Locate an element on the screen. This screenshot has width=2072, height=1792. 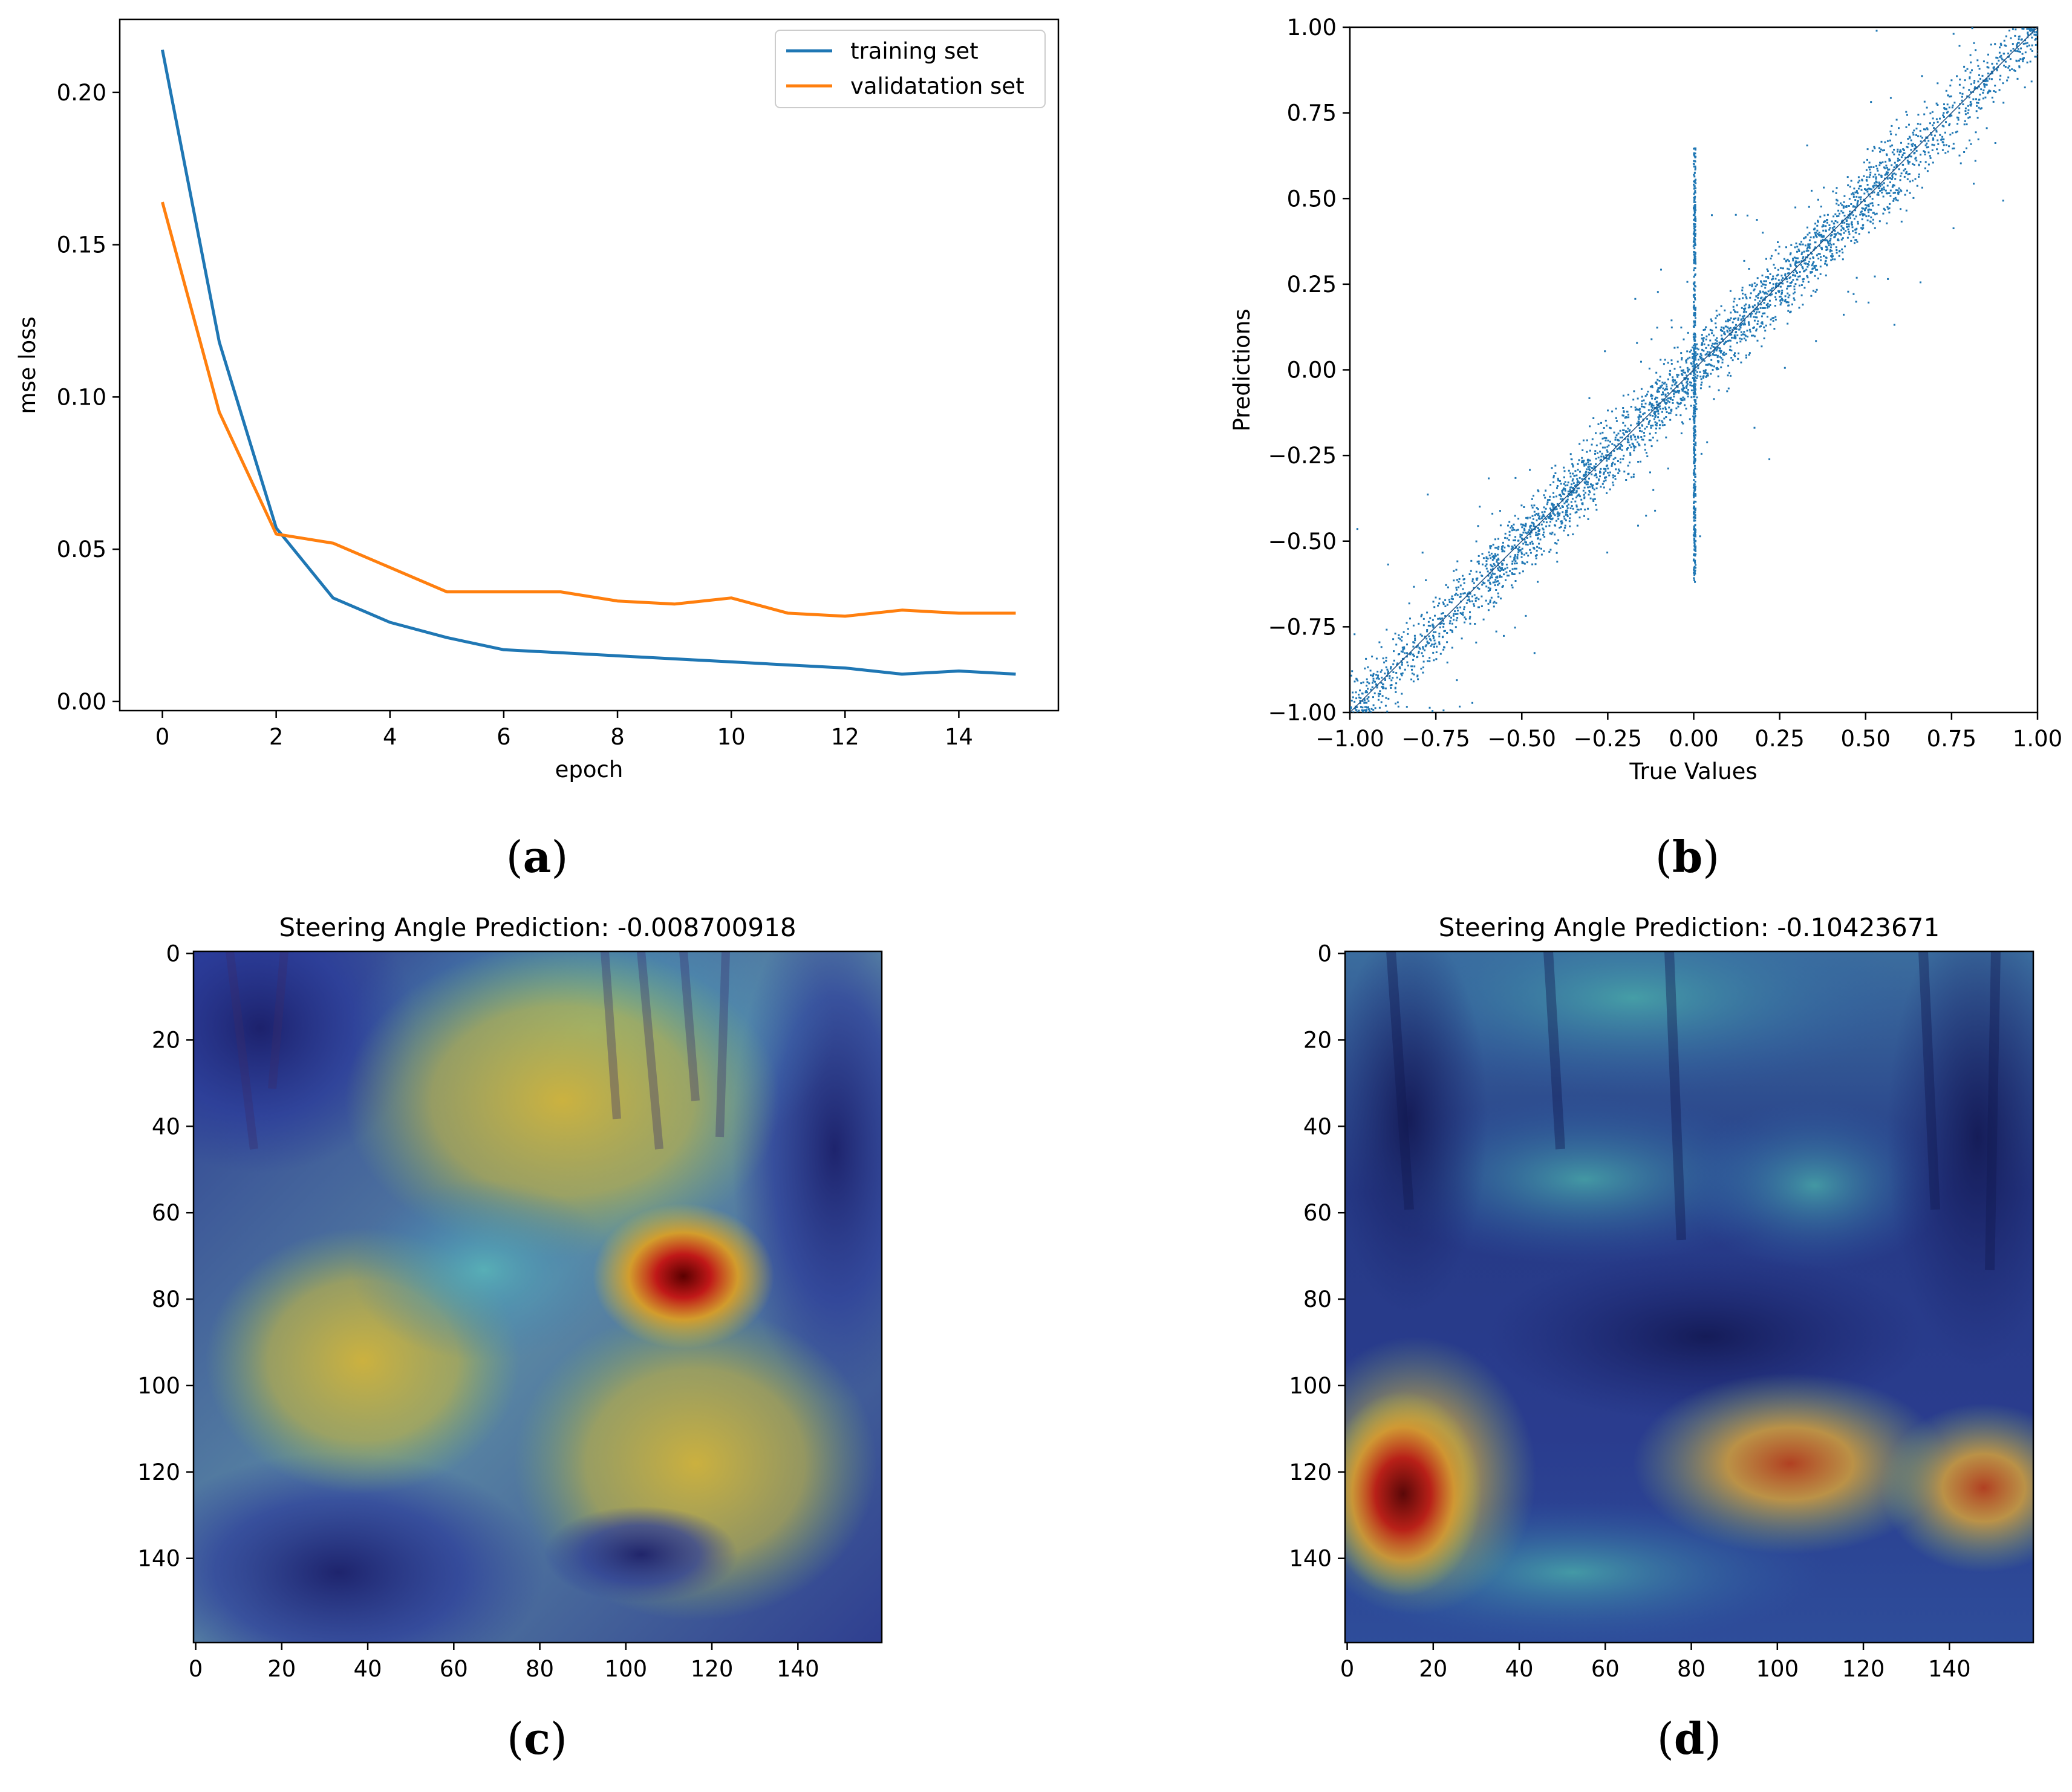
heatmap-c-hotspot is located at coordinates (684, 1277).